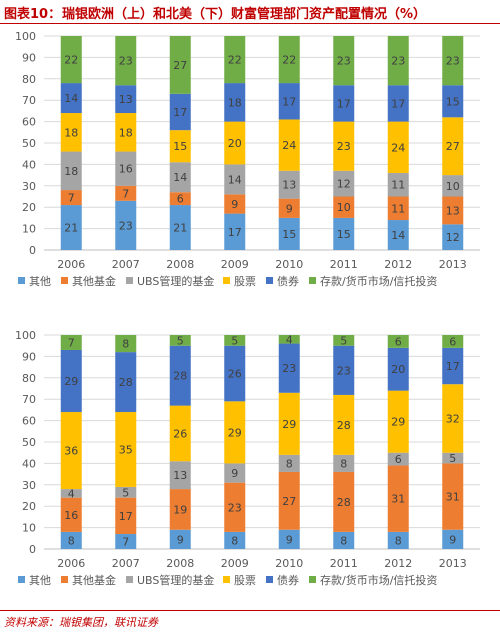 The height and width of the screenshot is (634, 500). Describe the element at coordinates (378, 281) in the screenshot. I see `legend-label: 存款/货币市场/信托投资` at that location.